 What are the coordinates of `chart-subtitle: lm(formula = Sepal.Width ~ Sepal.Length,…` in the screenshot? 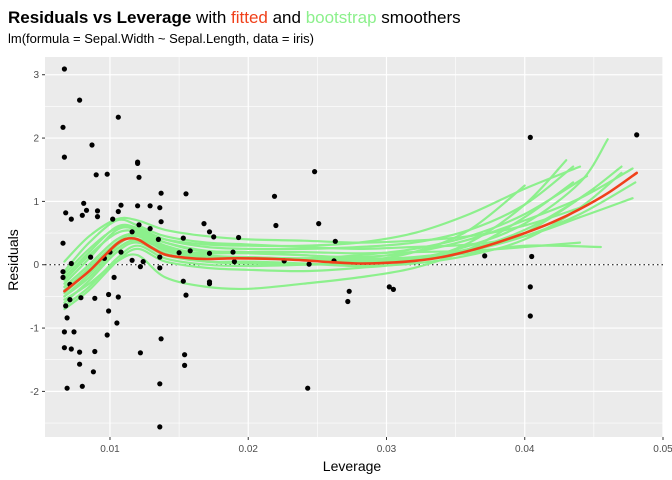 It's located at (161, 38).